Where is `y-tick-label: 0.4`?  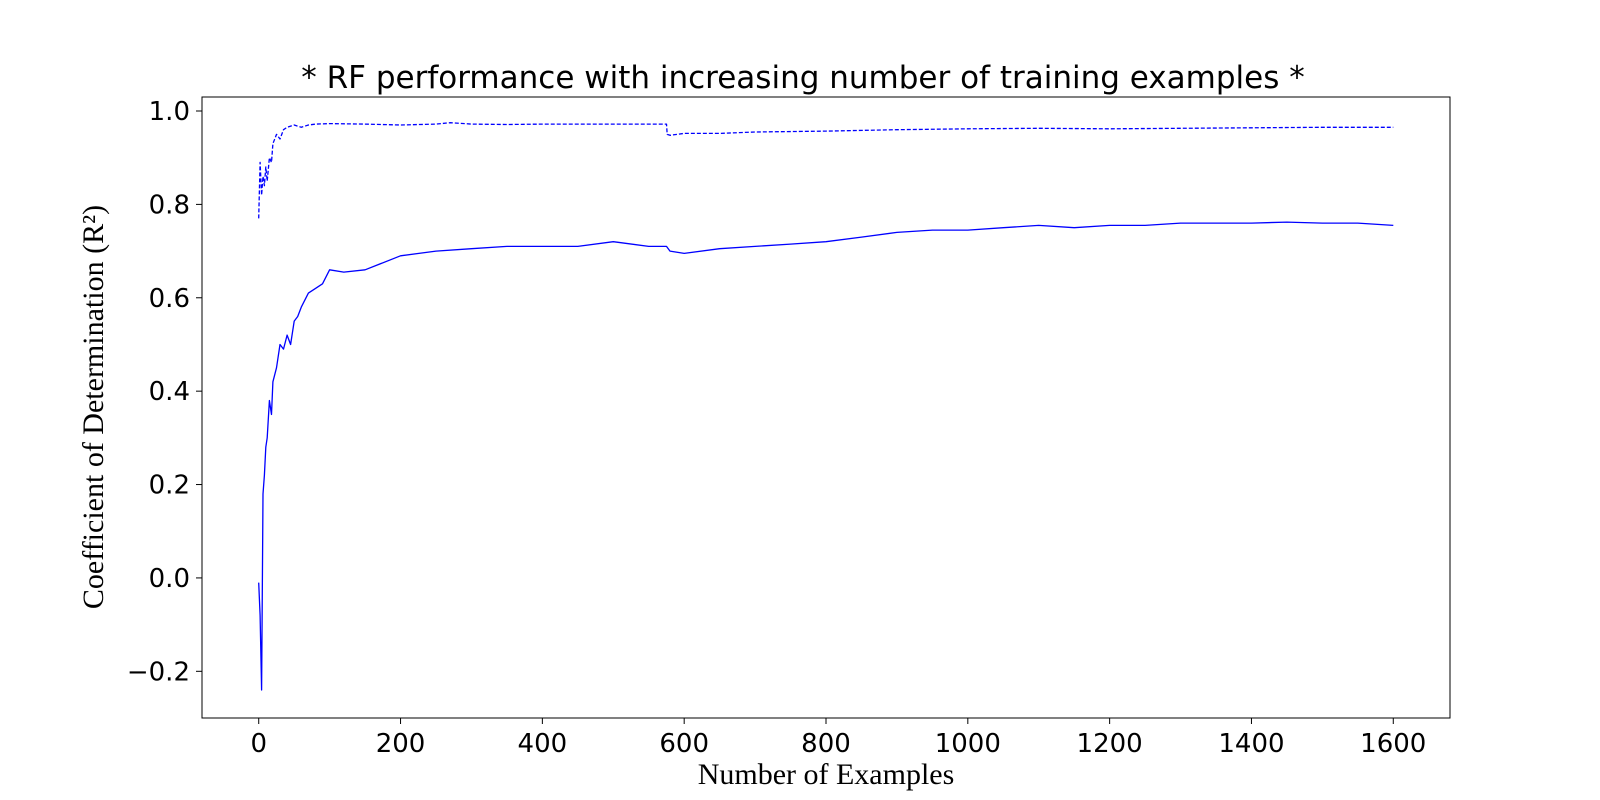
y-tick-label: 0.4 is located at coordinates (169, 392).